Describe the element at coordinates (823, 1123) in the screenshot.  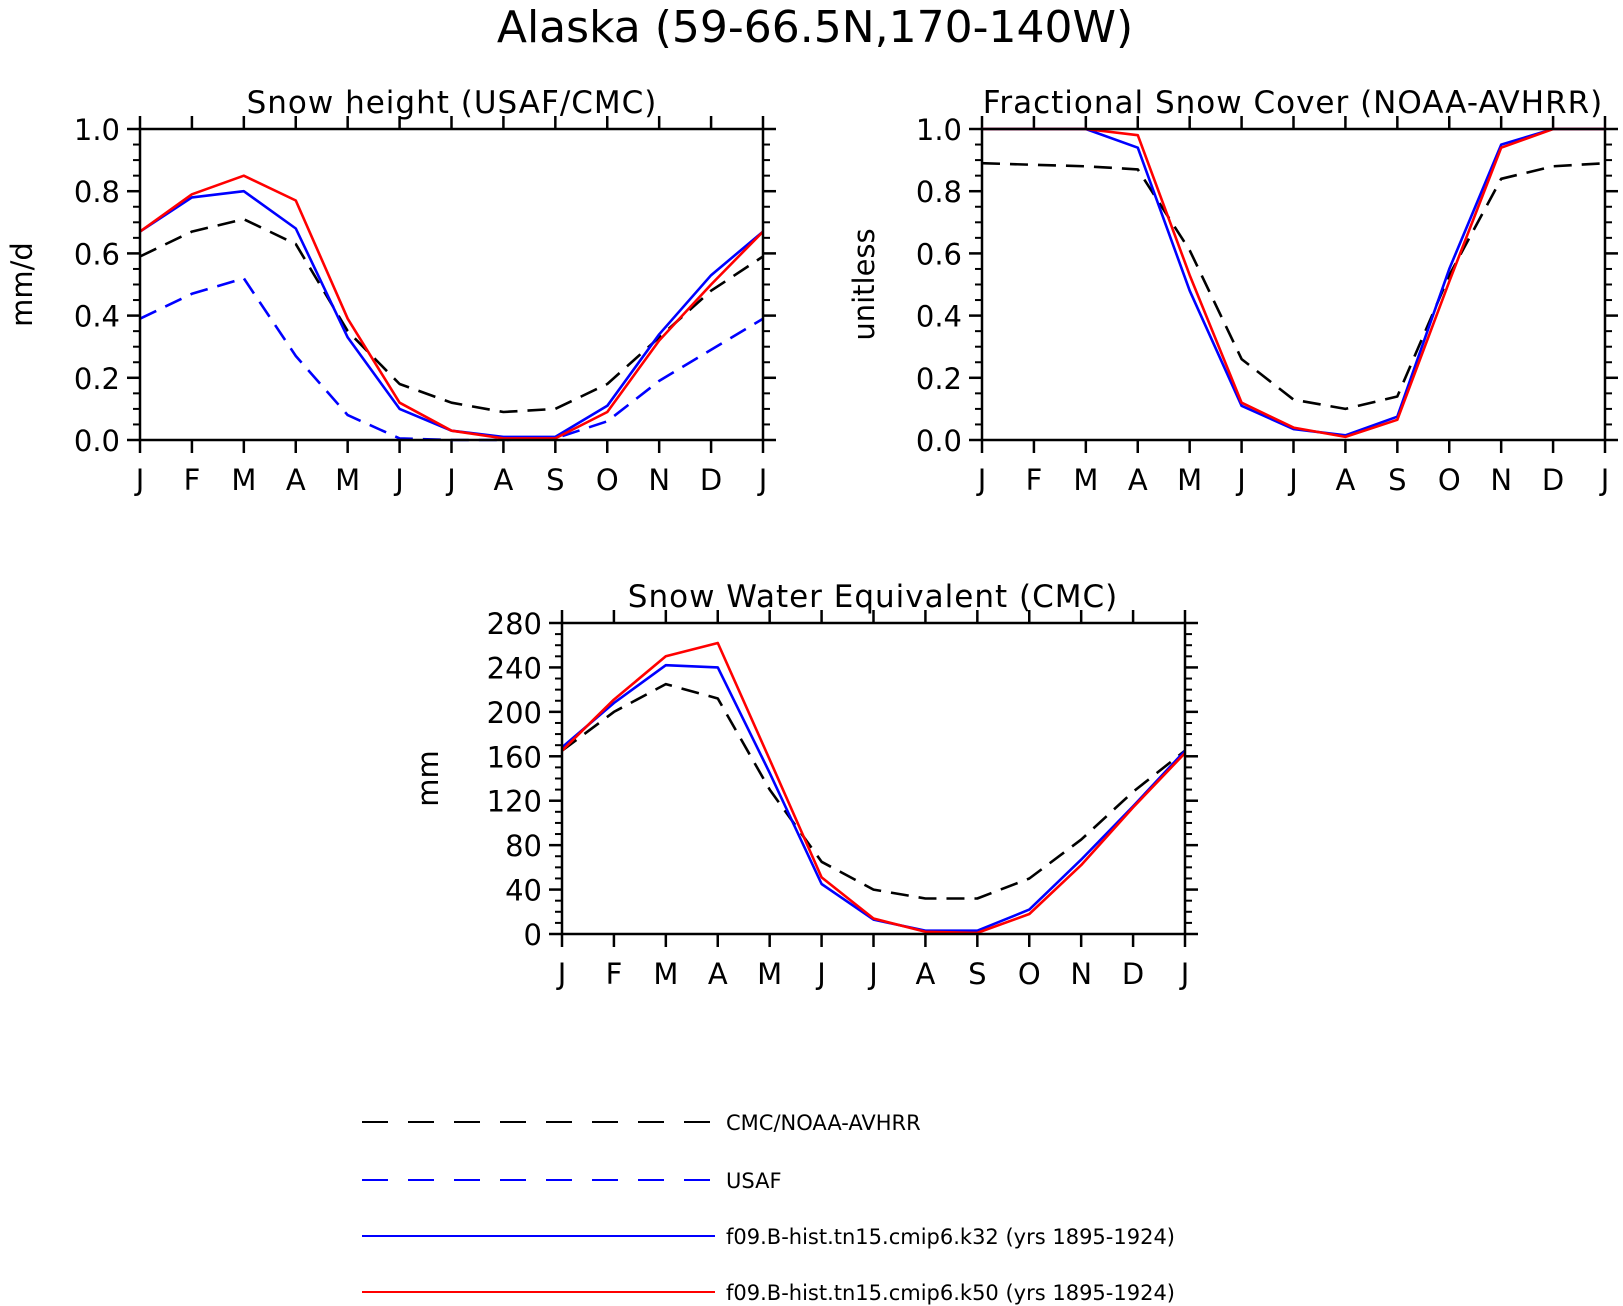
I see `legend-label: CMC/NOAA-AVHRR` at that location.